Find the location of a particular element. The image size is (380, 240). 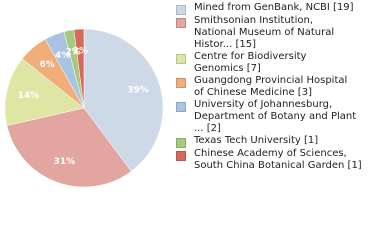

slice-label: 14% is located at coordinates (29, 96).